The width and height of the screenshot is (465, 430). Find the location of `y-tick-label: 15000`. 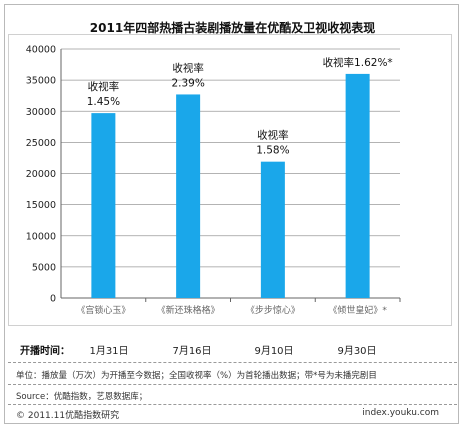

y-tick-label: 15000 is located at coordinates (41, 205).